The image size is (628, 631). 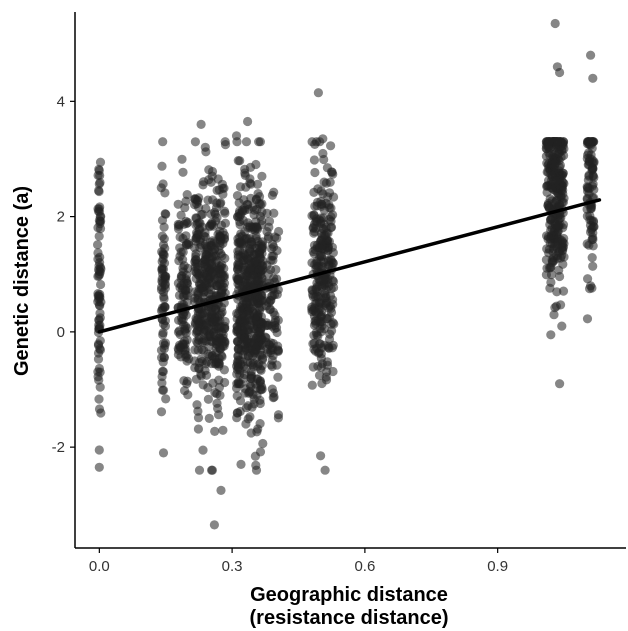 What do you see at coordinates (22, 281) in the screenshot?
I see `y-axis-title: Genetic distance (a)` at bounding box center [22, 281].